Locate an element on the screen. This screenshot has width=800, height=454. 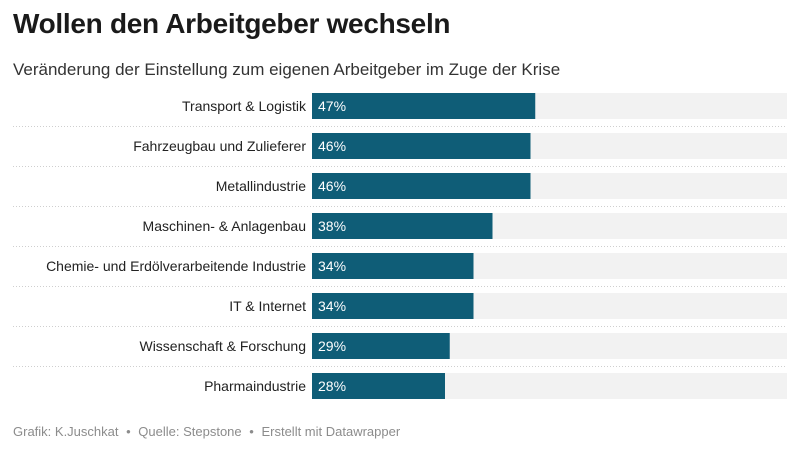
bar-value-label: 29% is located at coordinates (332, 346).